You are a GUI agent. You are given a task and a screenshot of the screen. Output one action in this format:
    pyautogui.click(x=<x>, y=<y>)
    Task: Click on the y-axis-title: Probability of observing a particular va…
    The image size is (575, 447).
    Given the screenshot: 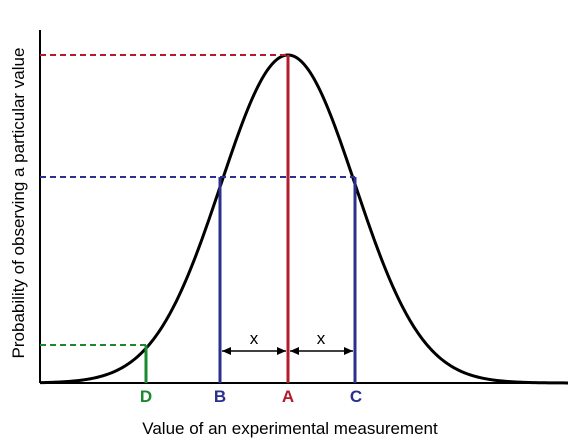 What is the action you would take?
    pyautogui.click(x=18, y=203)
    